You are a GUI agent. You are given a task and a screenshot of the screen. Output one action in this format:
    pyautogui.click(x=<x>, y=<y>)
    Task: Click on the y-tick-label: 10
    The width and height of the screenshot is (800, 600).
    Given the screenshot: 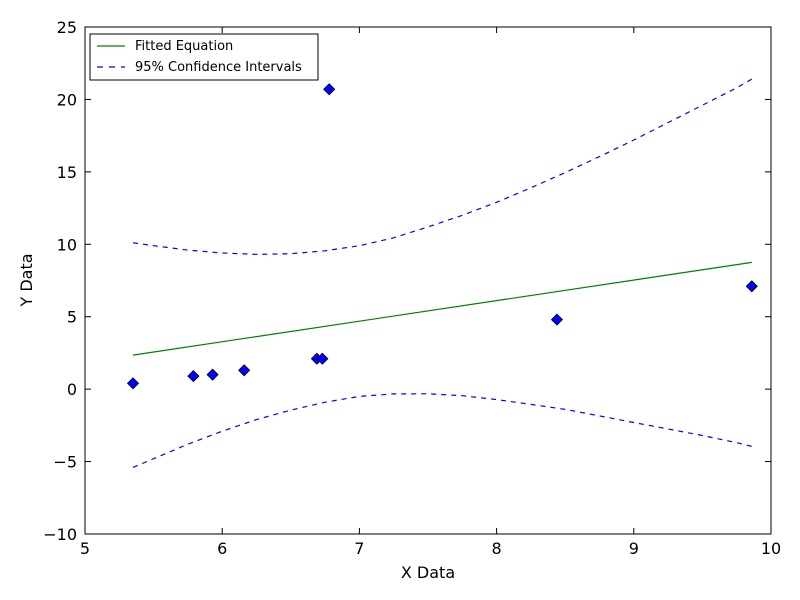 What is the action you would take?
    pyautogui.click(x=67, y=244)
    